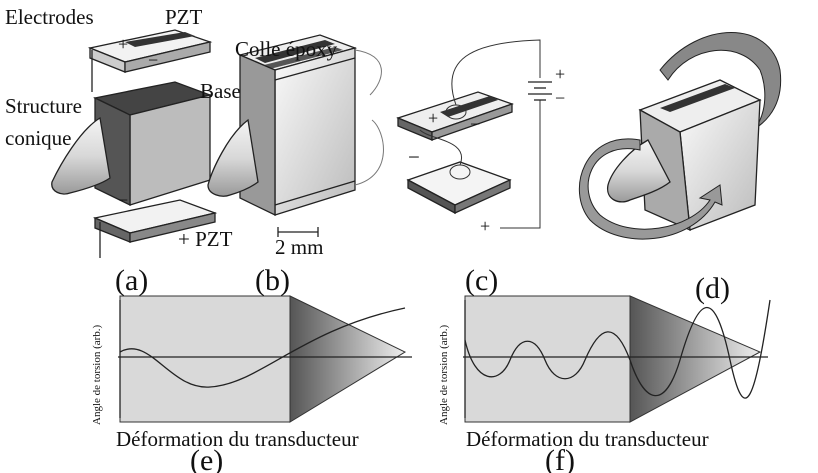 This screenshot has width=818, height=473. Describe the element at coordinates (369, 117) in the screenshot. I see `leader` at that location.